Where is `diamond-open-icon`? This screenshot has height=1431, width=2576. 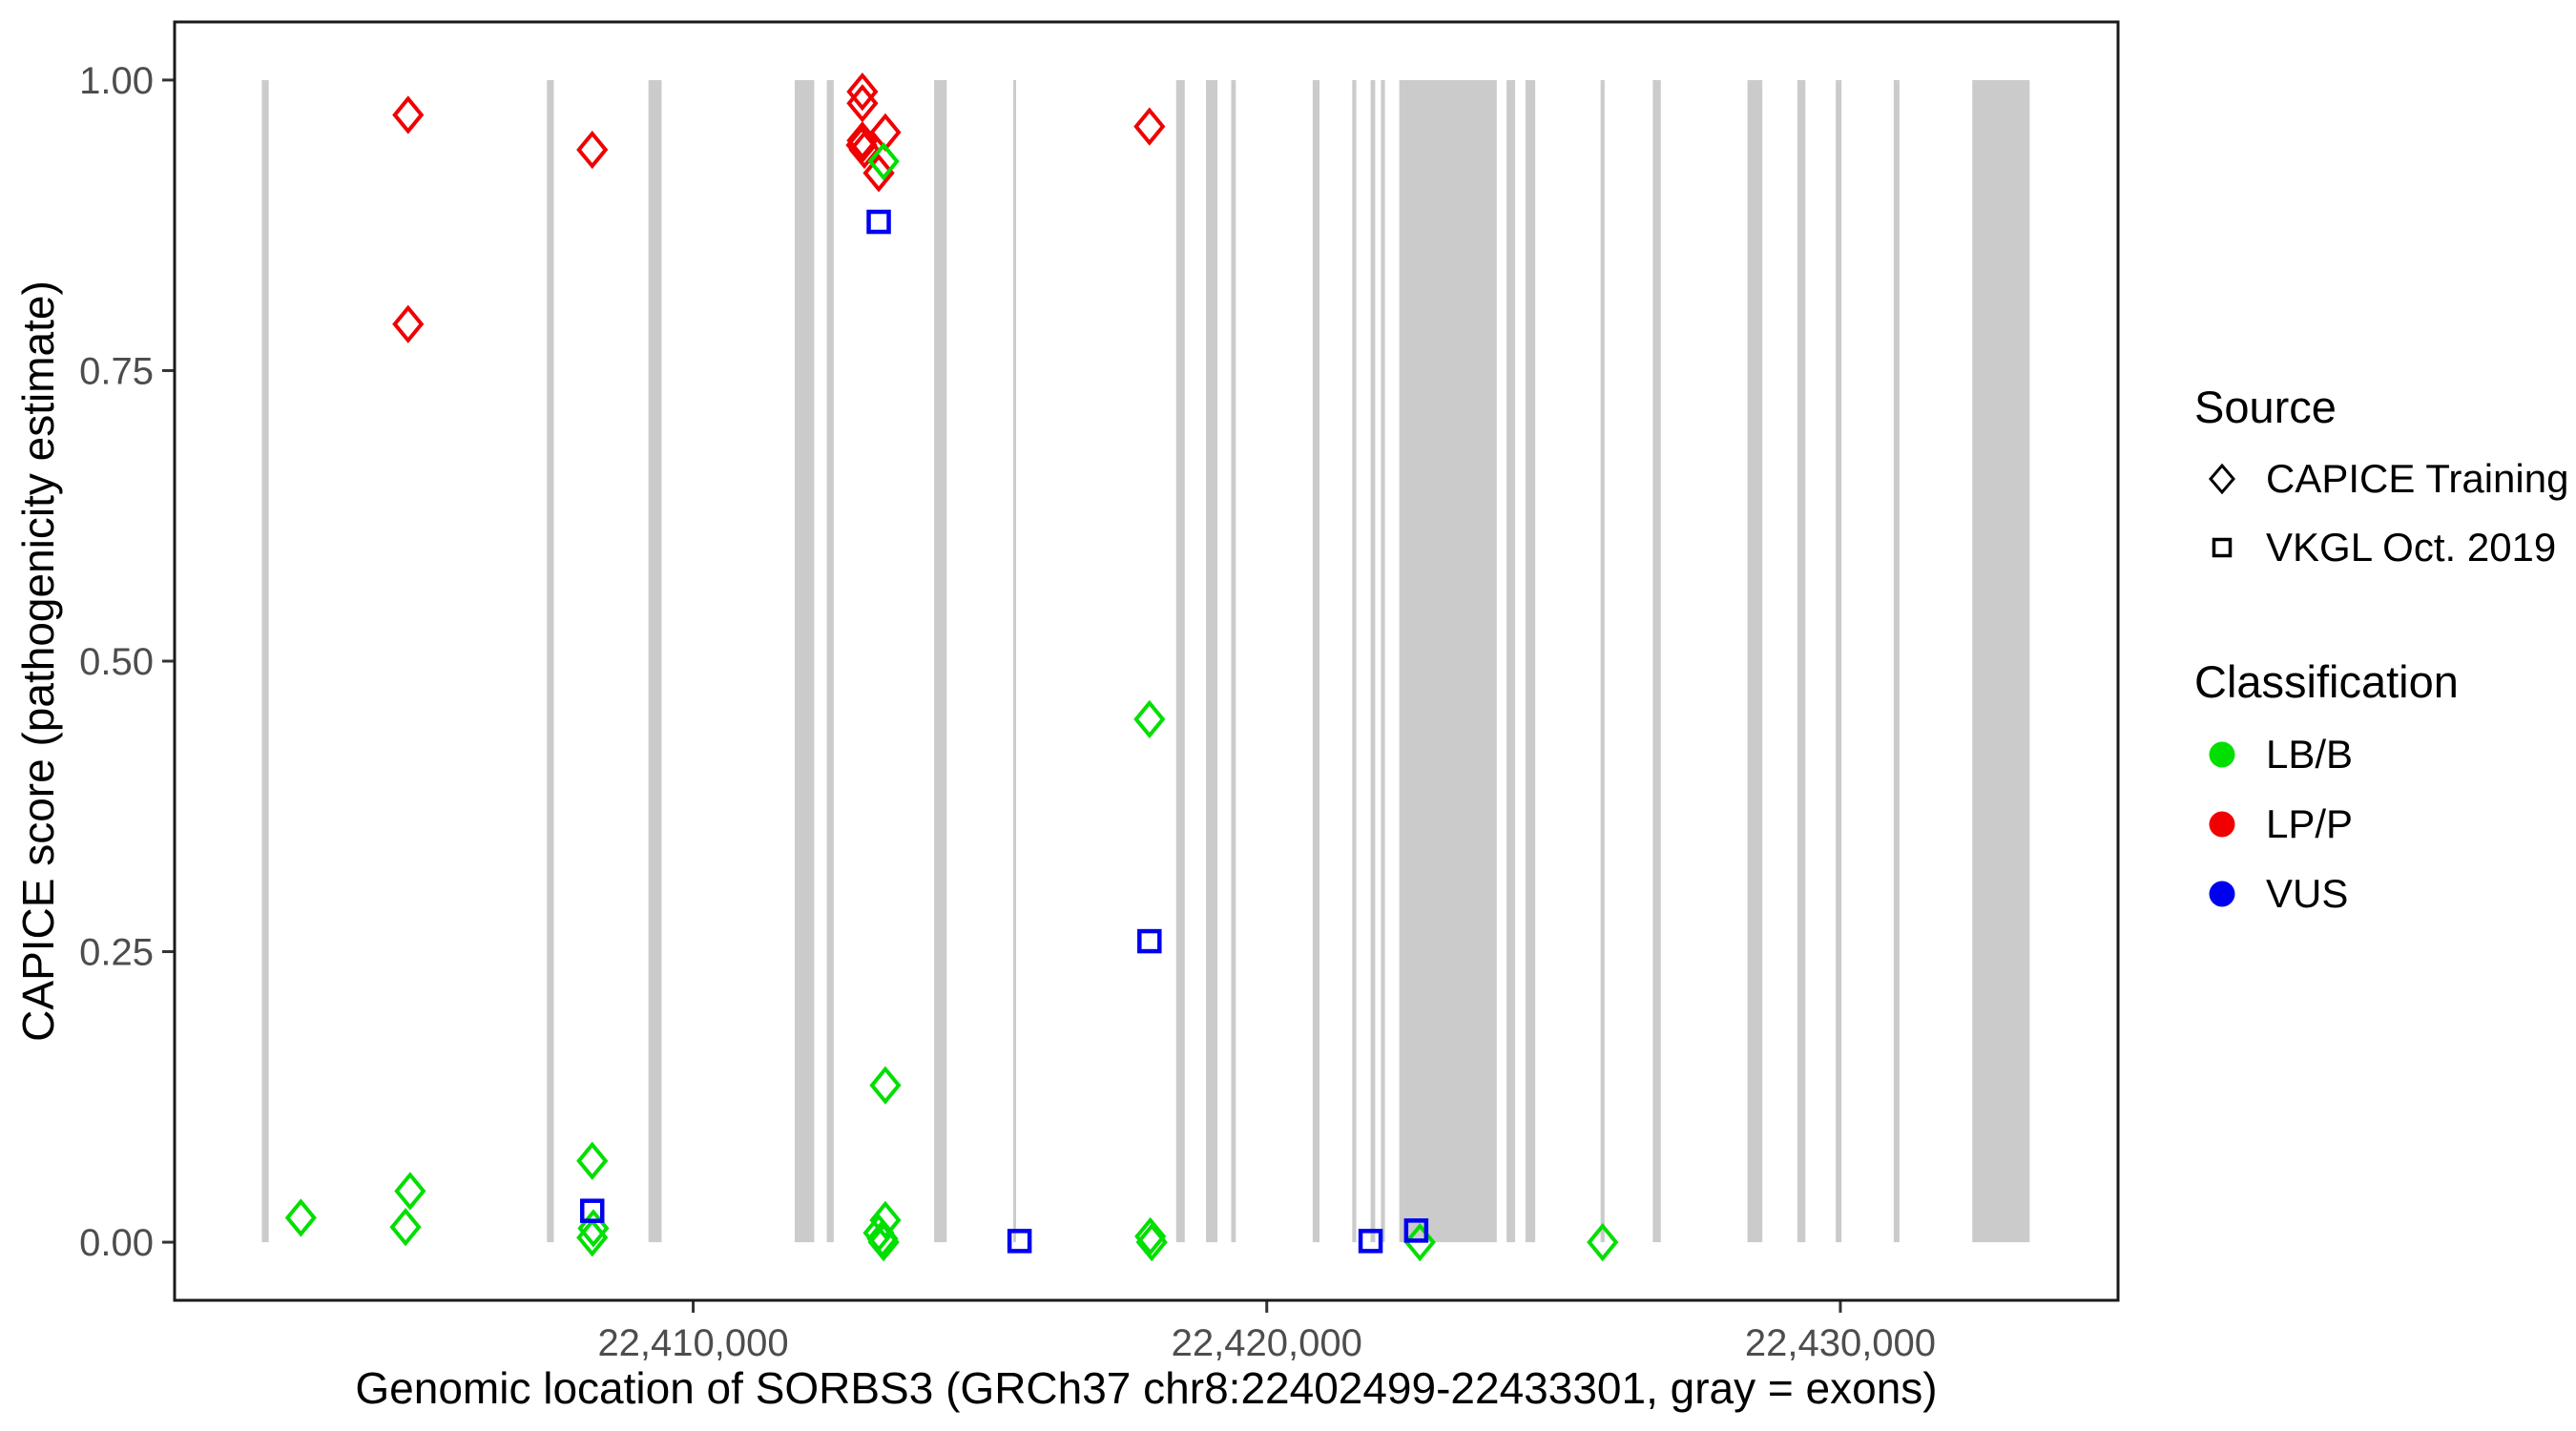
diamond-open-icon is located at coordinates (2222, 479).